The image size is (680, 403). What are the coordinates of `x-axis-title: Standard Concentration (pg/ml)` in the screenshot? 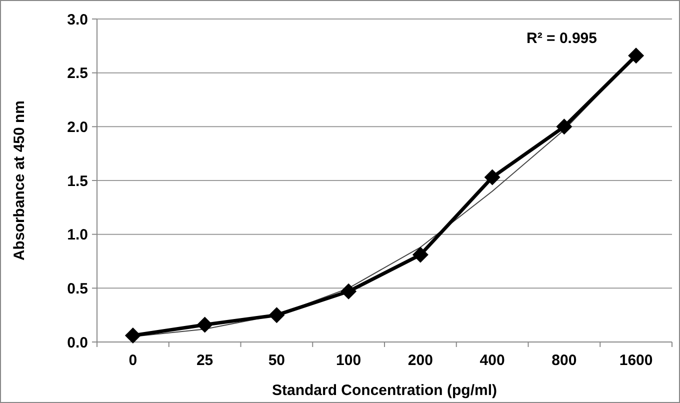 It's located at (385, 390).